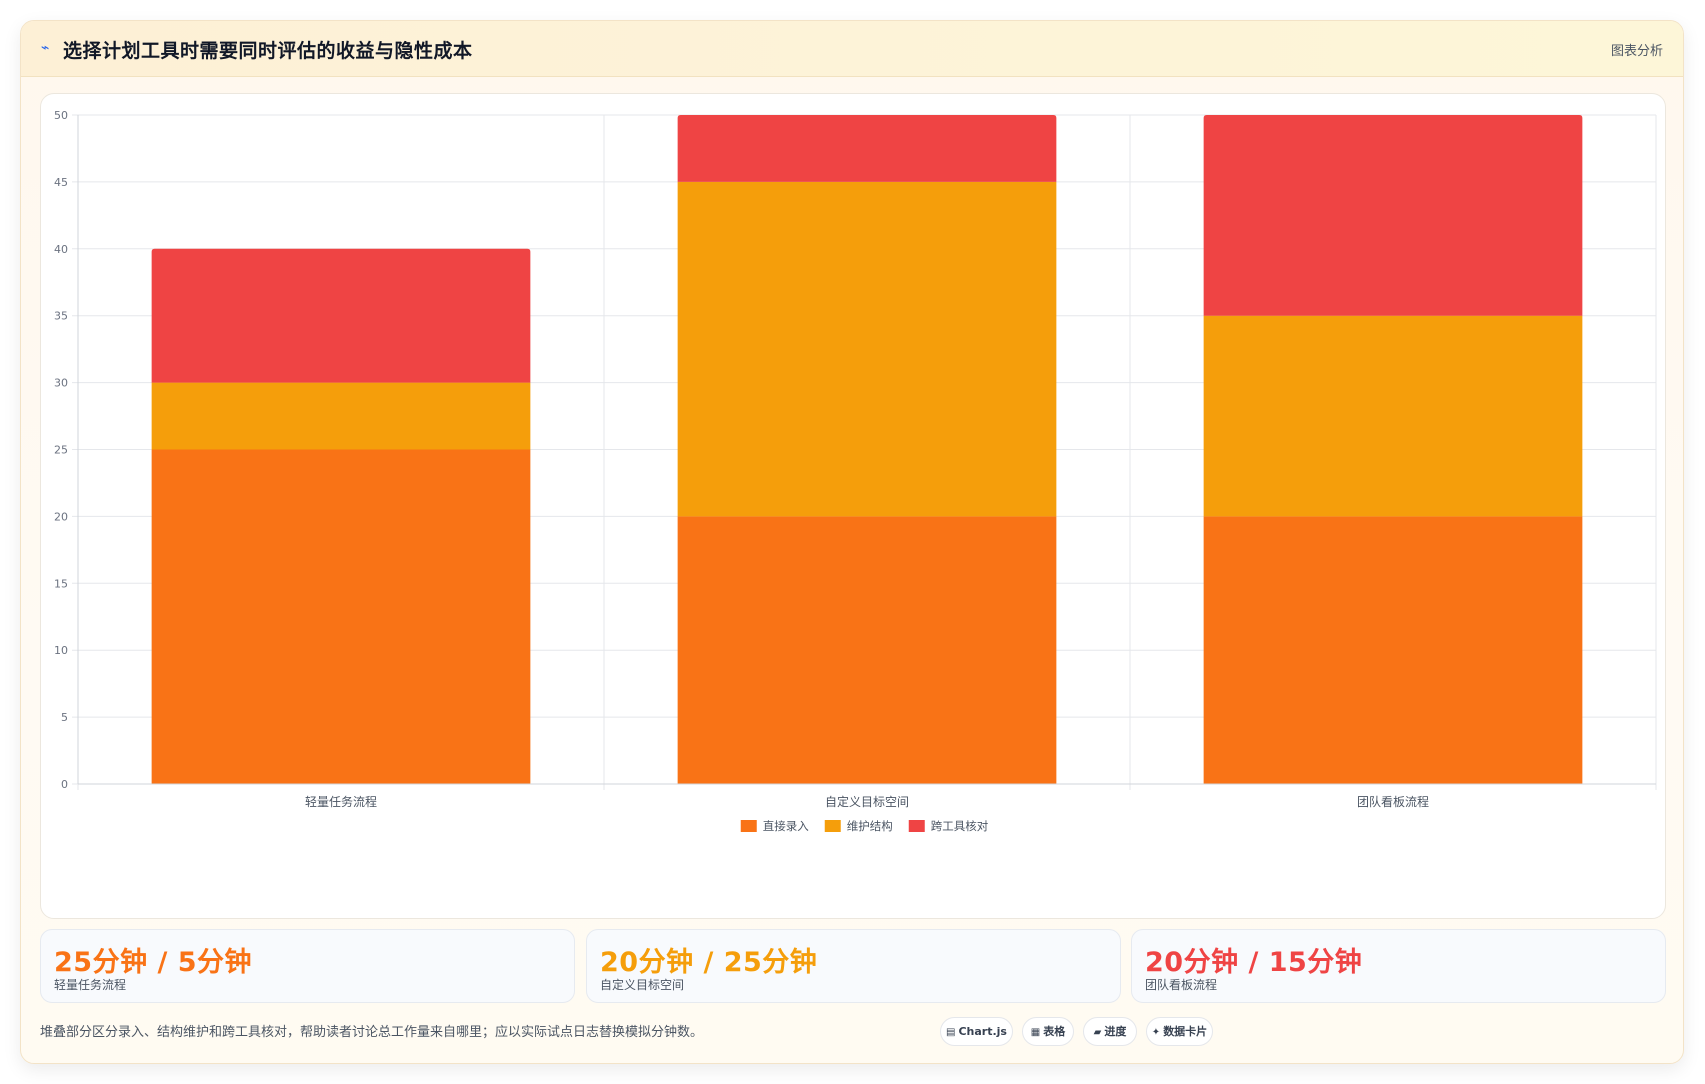 The width and height of the screenshot is (1705, 1084). I want to click on chip-data-card: ✦ 数据卡片, so click(1179, 1031).